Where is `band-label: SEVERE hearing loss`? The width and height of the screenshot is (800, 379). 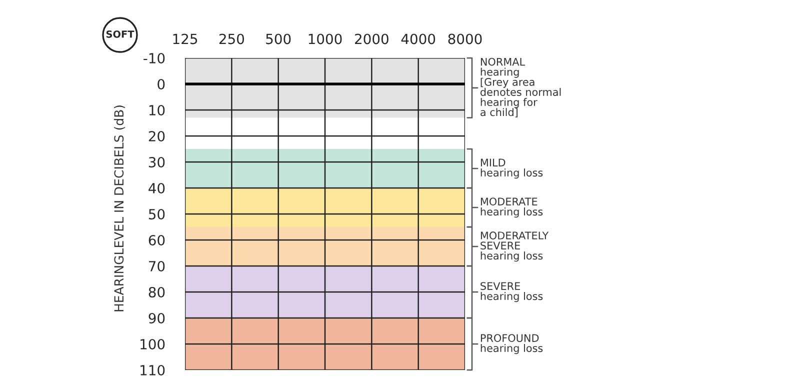 band-label: SEVERE hearing loss is located at coordinates (511, 292).